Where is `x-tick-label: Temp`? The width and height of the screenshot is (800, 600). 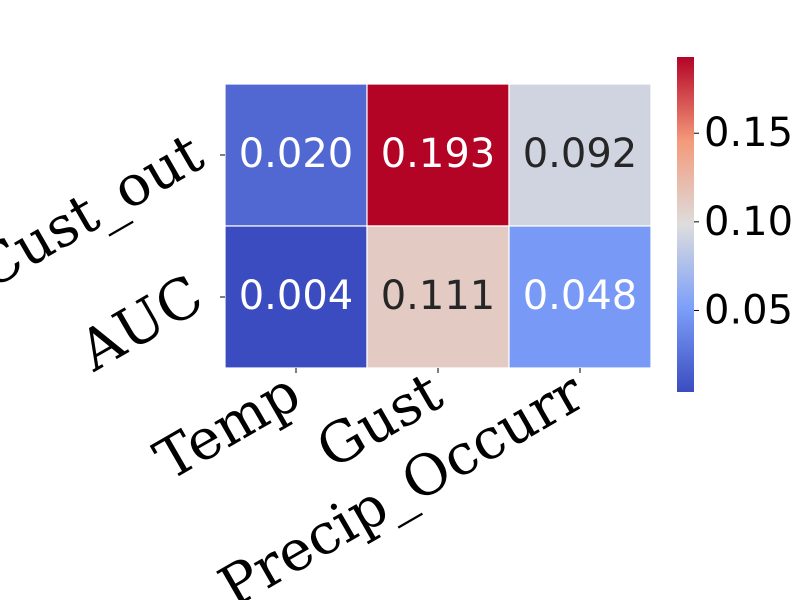
x-tick-label: Temp is located at coordinates (227, 427).